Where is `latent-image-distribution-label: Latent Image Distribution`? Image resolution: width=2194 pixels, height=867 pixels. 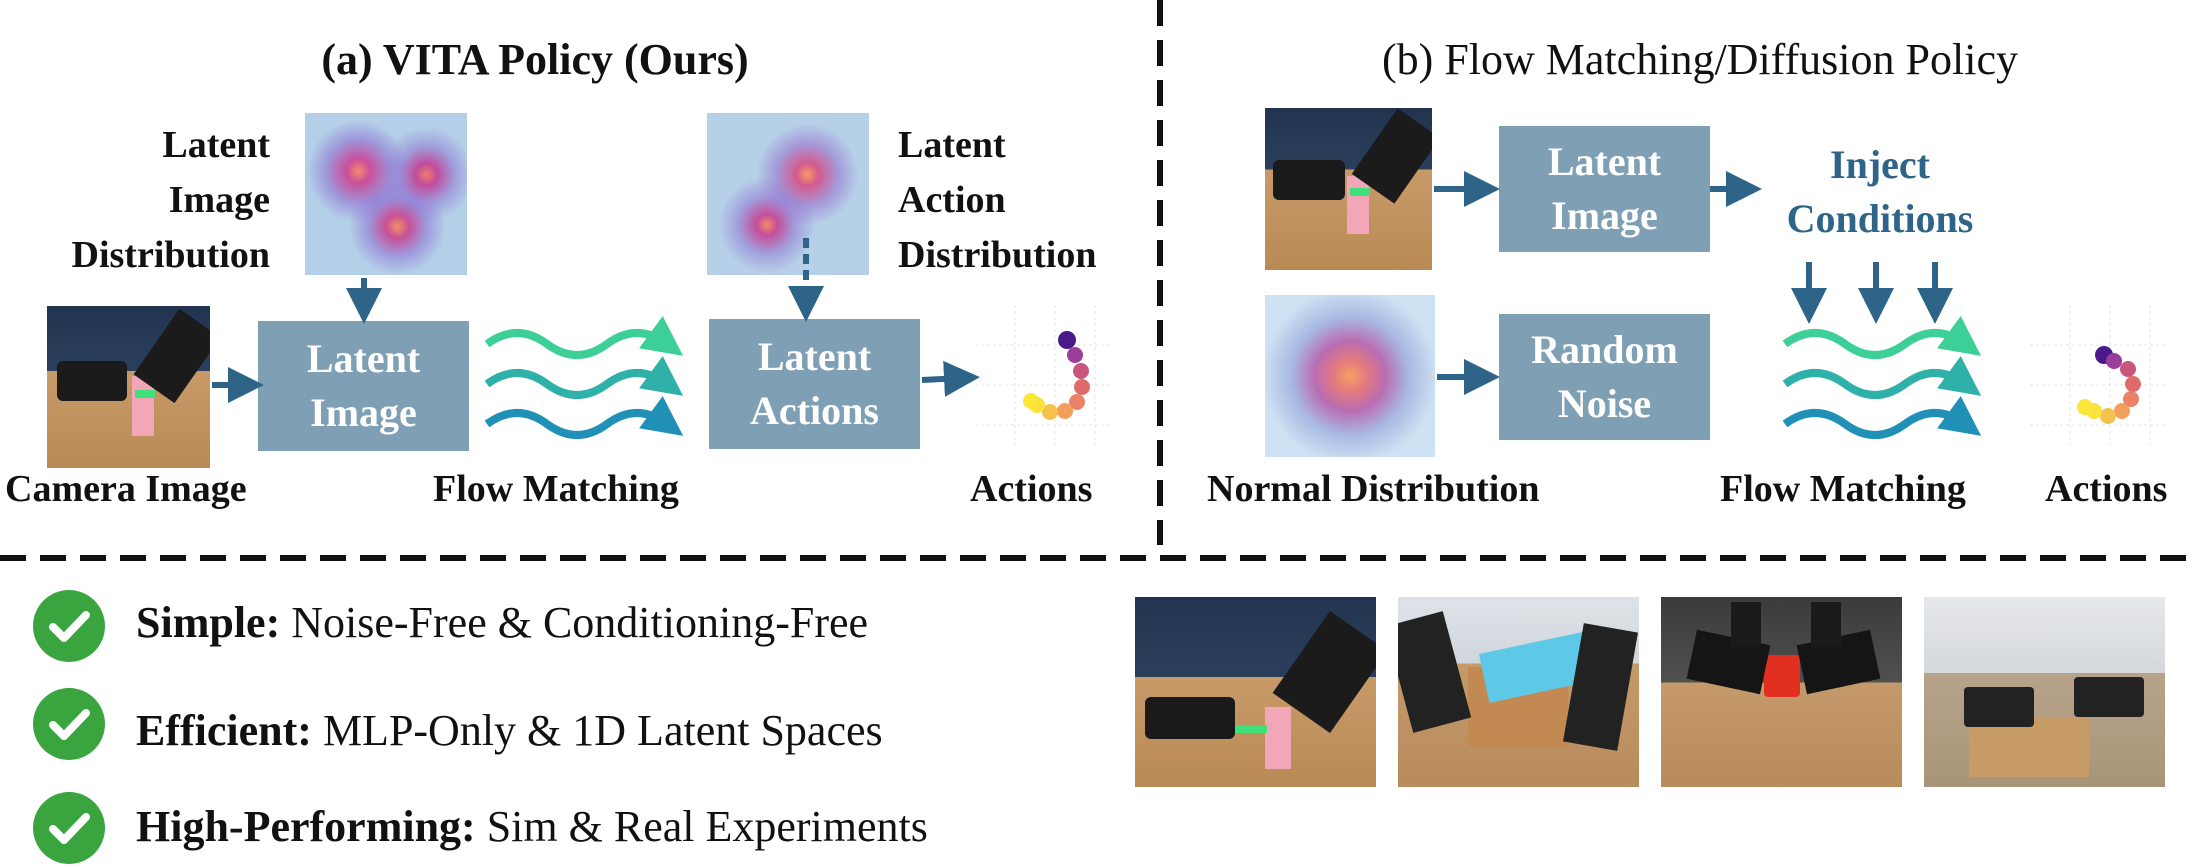 latent-image-distribution-label: Latent Image Distribution is located at coordinates (170, 200).